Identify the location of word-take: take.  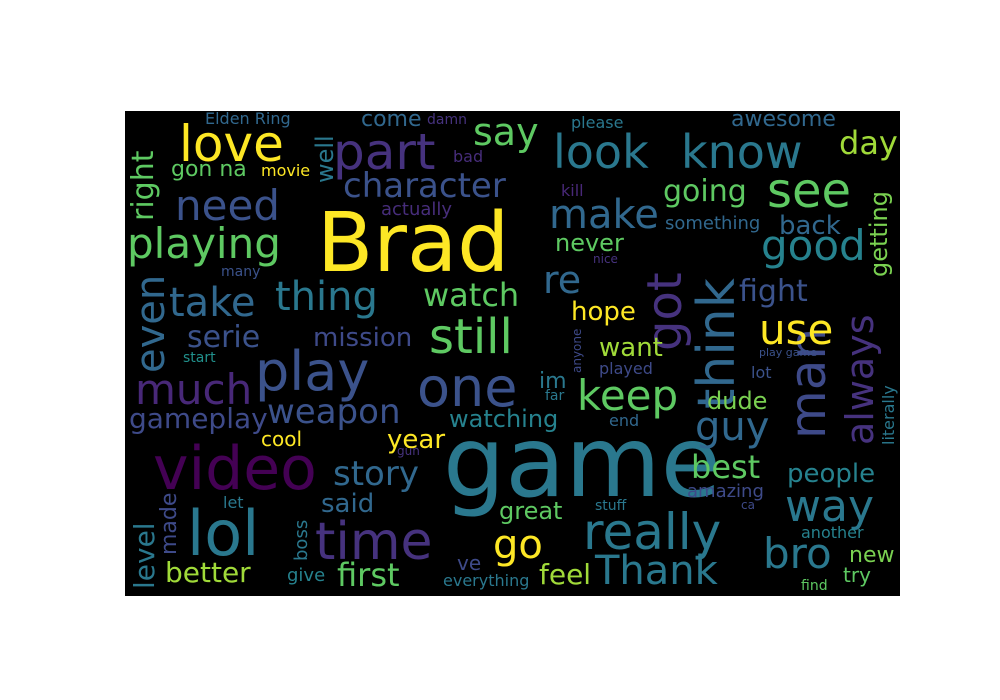
(212, 303).